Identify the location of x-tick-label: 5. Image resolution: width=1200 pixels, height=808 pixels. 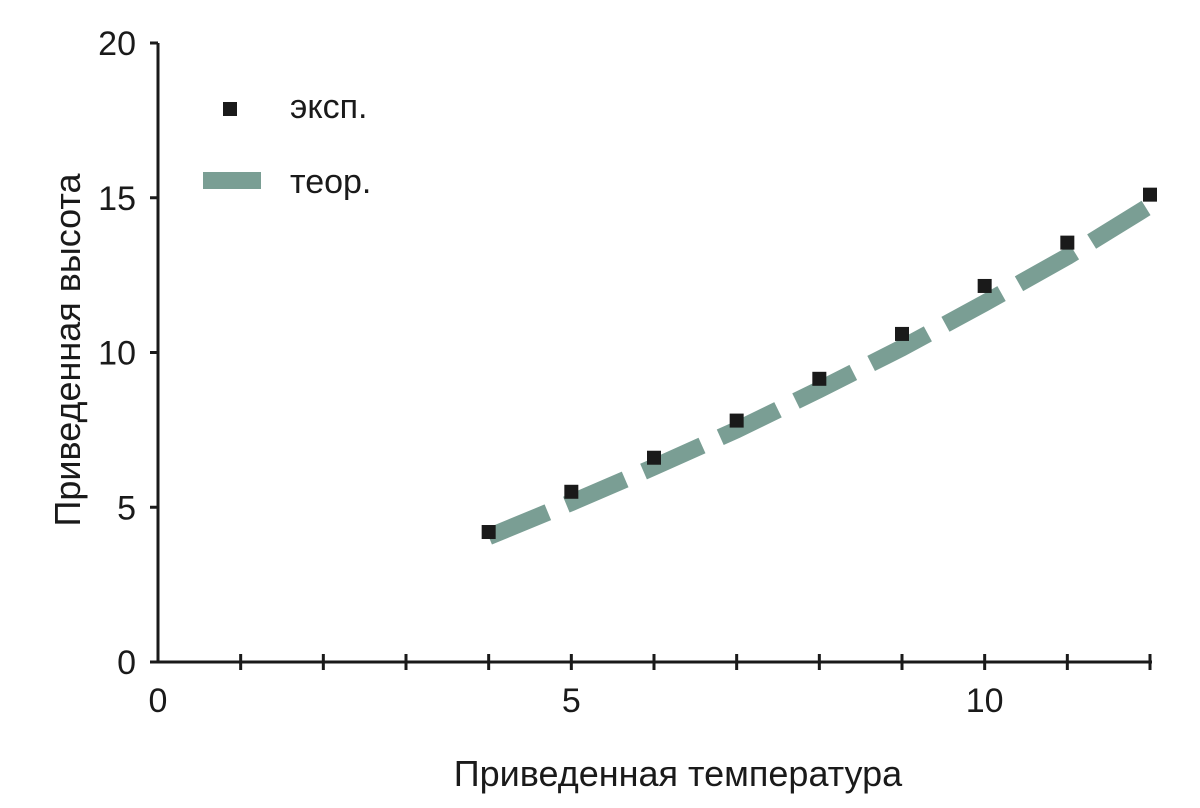
(571, 701).